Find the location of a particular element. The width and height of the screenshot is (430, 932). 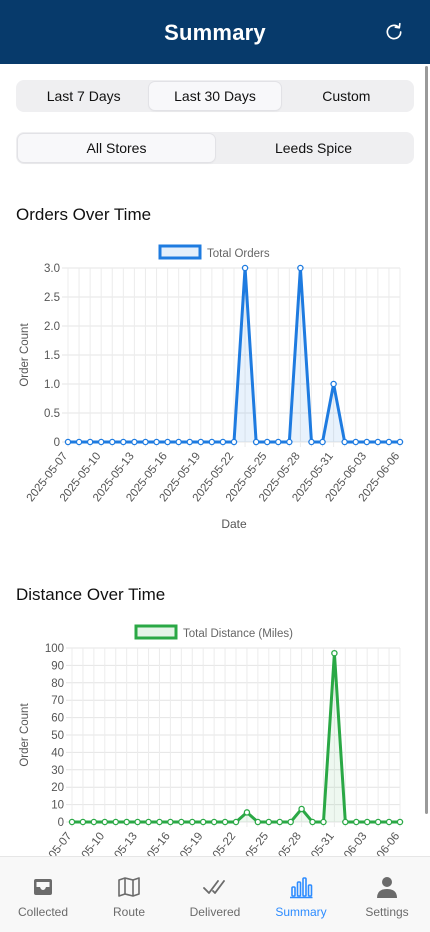

y-tick-label: 80 is located at coordinates (57, 684).